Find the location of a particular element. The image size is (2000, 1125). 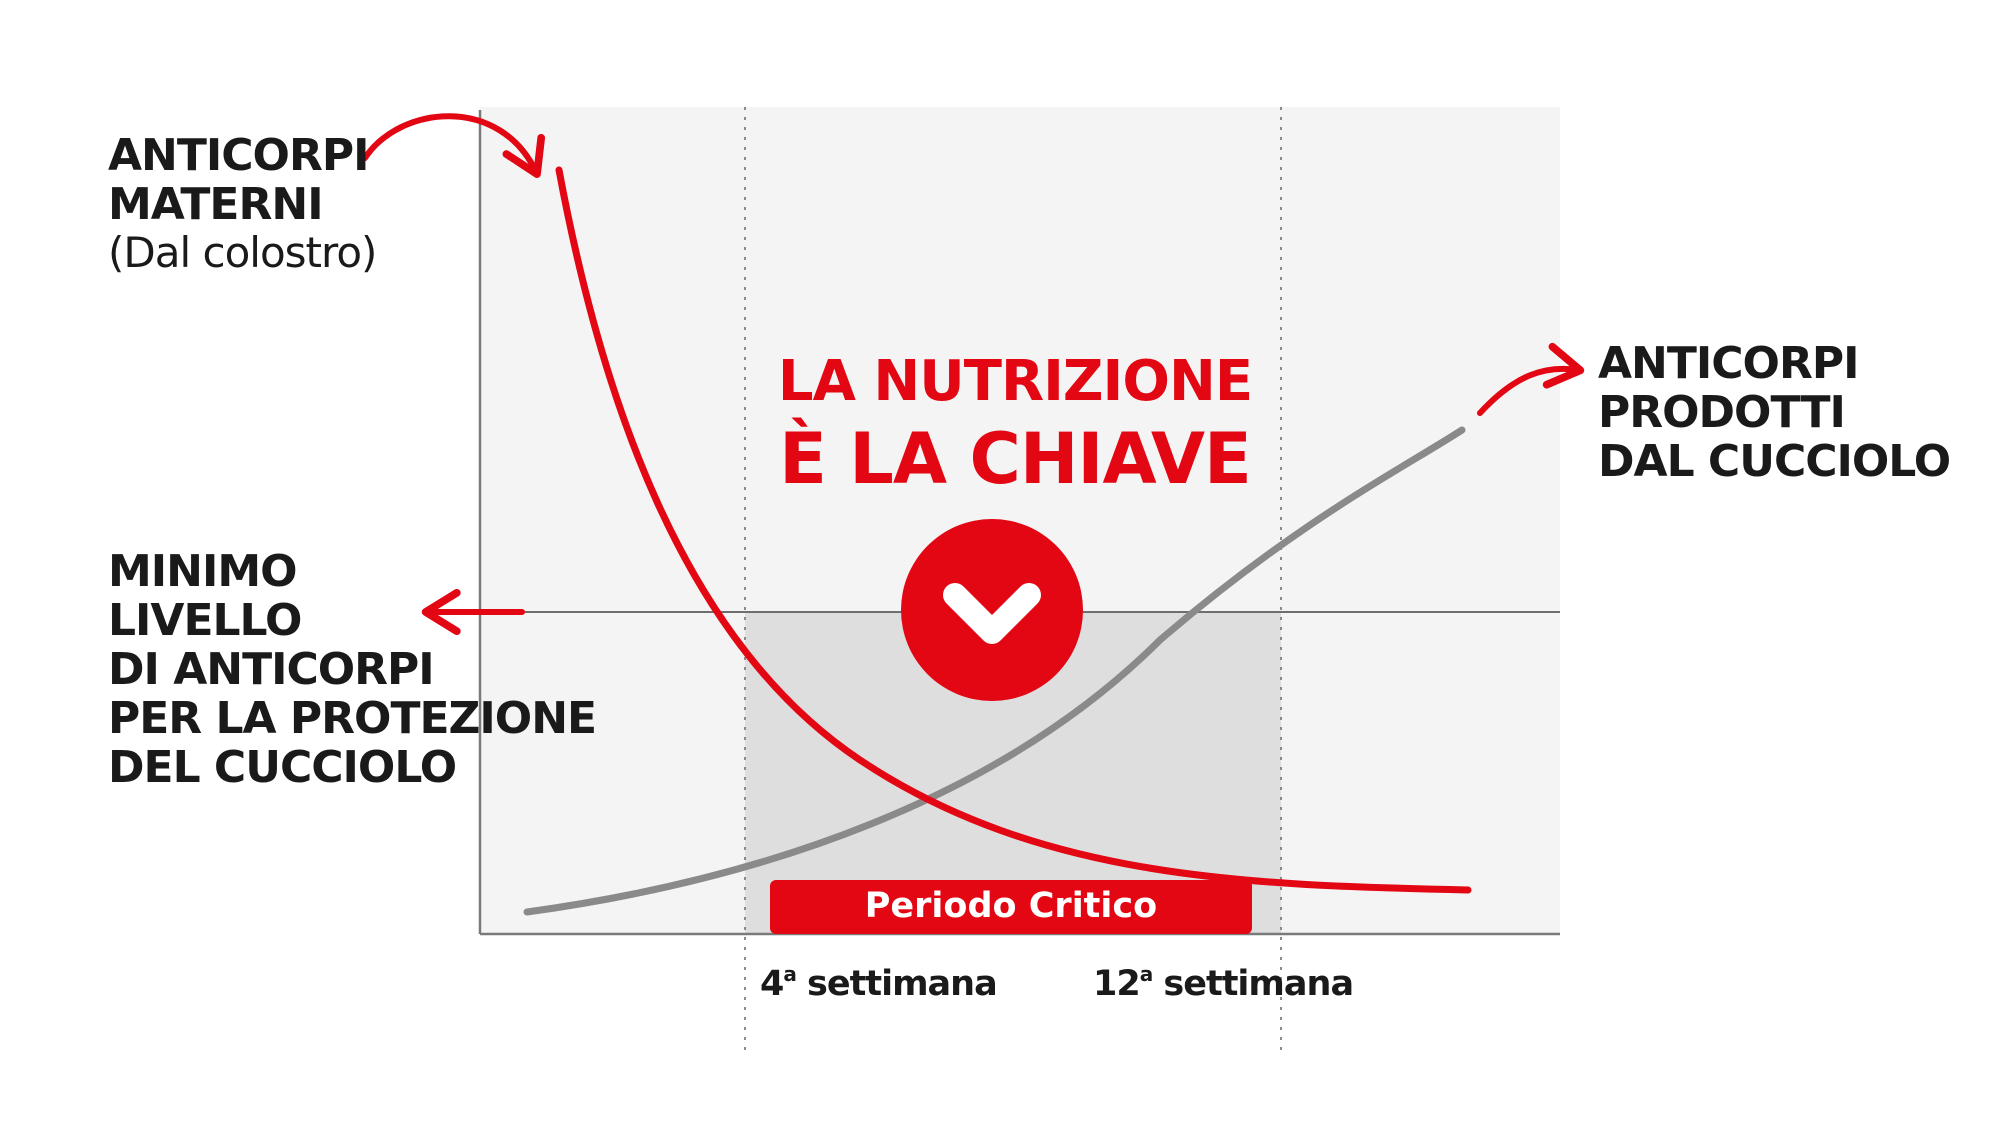

week4-text: settimana is located at coordinates (896, 984).